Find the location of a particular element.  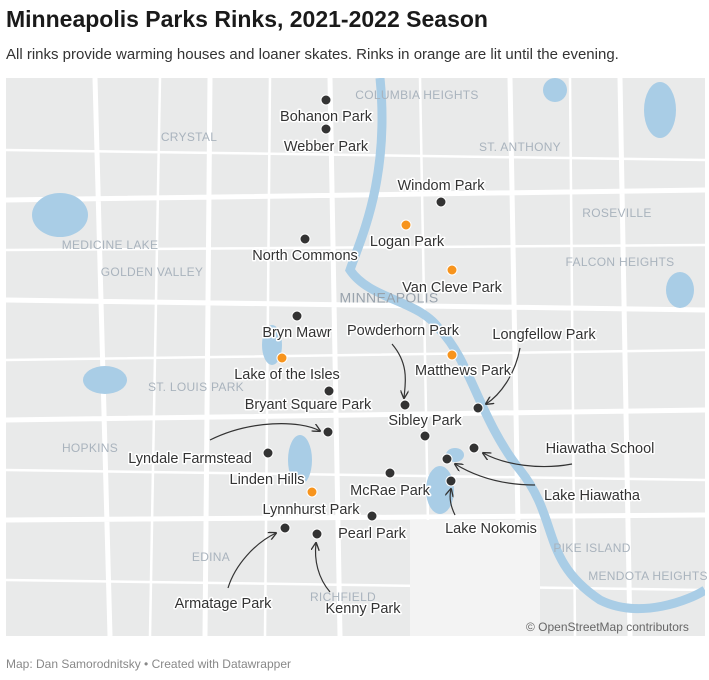

place-label: ST. LOUIS PARK is located at coordinates (196, 387).